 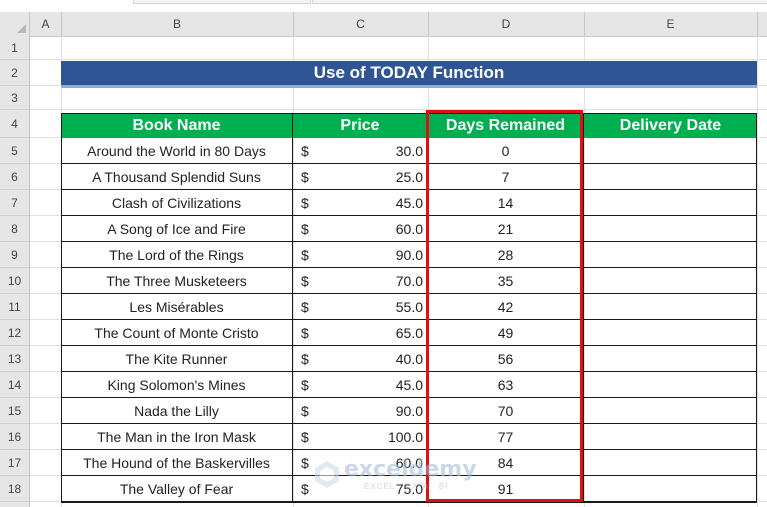 What do you see at coordinates (506, 411) in the screenshot?
I see `days-remained-cell: 70` at bounding box center [506, 411].